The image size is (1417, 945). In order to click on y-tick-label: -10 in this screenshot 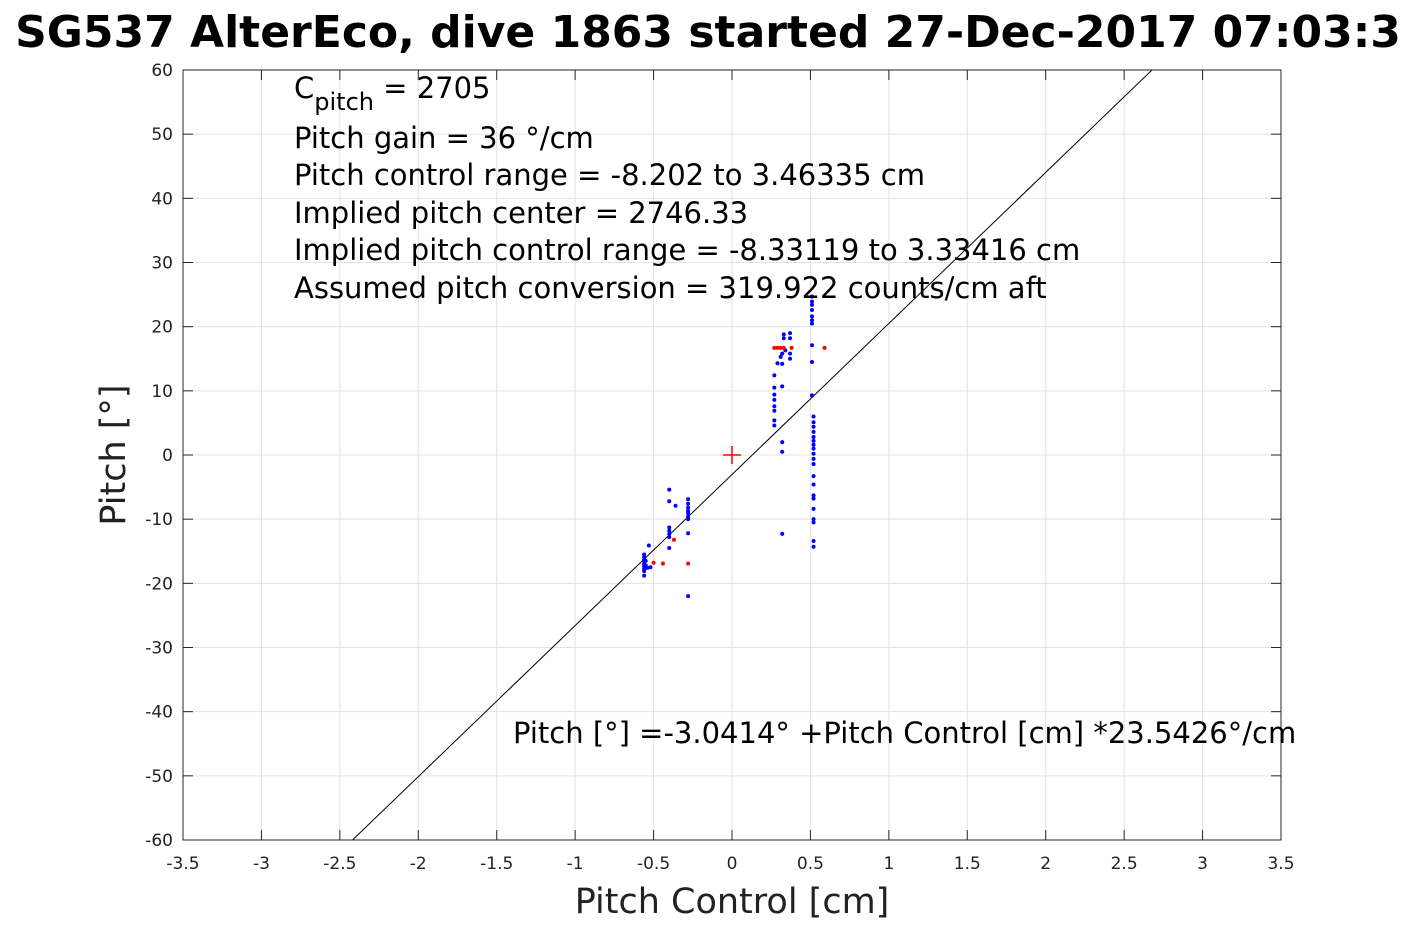, I will do `click(159, 520)`.